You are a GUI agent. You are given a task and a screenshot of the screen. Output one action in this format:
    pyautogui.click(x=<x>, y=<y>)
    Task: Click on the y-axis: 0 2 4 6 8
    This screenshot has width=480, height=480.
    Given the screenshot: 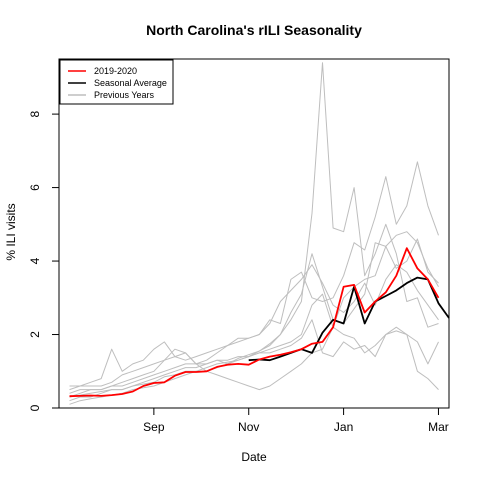 What is the action you would take?
    pyautogui.click(x=44, y=260)
    